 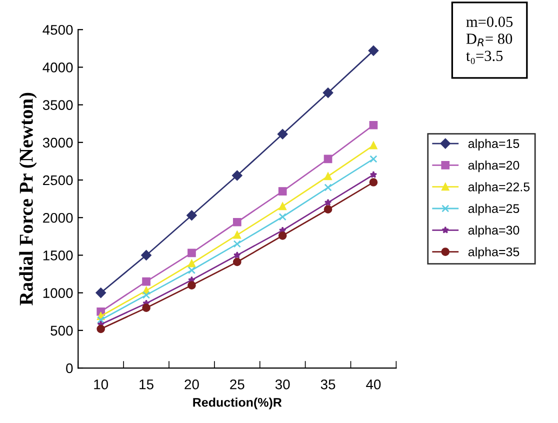 I want to click on y-tick-label: 4000, so click(x=57, y=67).